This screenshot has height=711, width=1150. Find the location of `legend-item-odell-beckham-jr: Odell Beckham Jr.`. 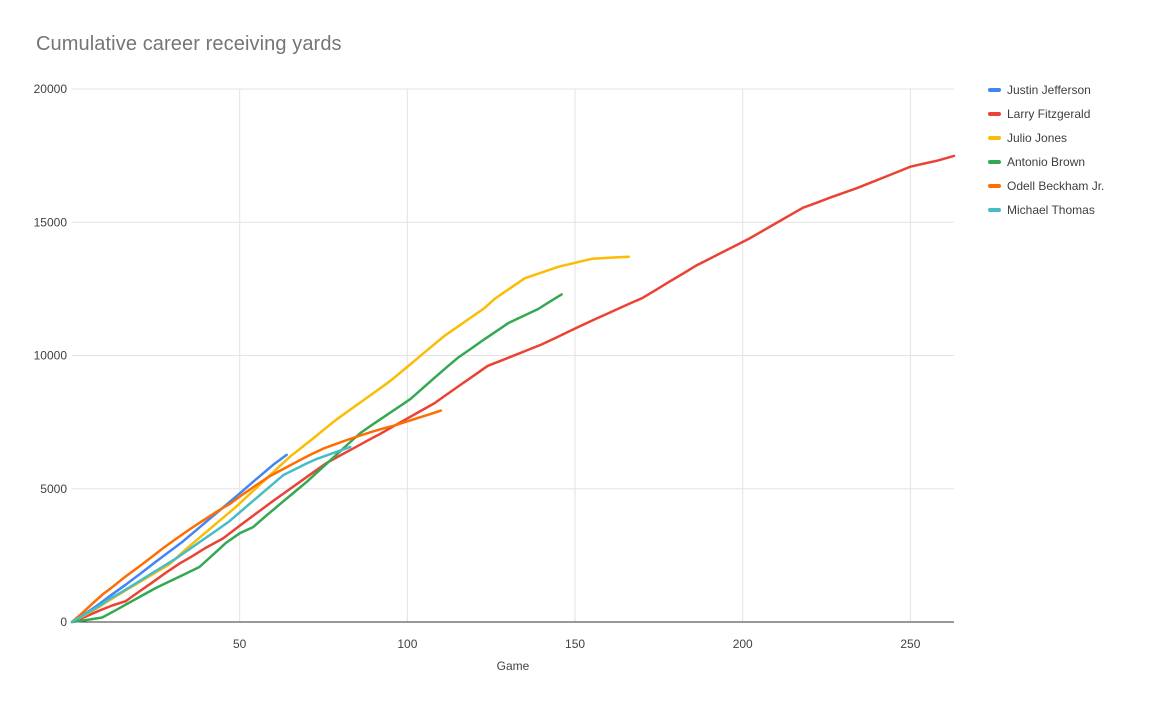

legend-item-odell-beckham-jr: Odell Beckham Jr. is located at coordinates (1046, 186).